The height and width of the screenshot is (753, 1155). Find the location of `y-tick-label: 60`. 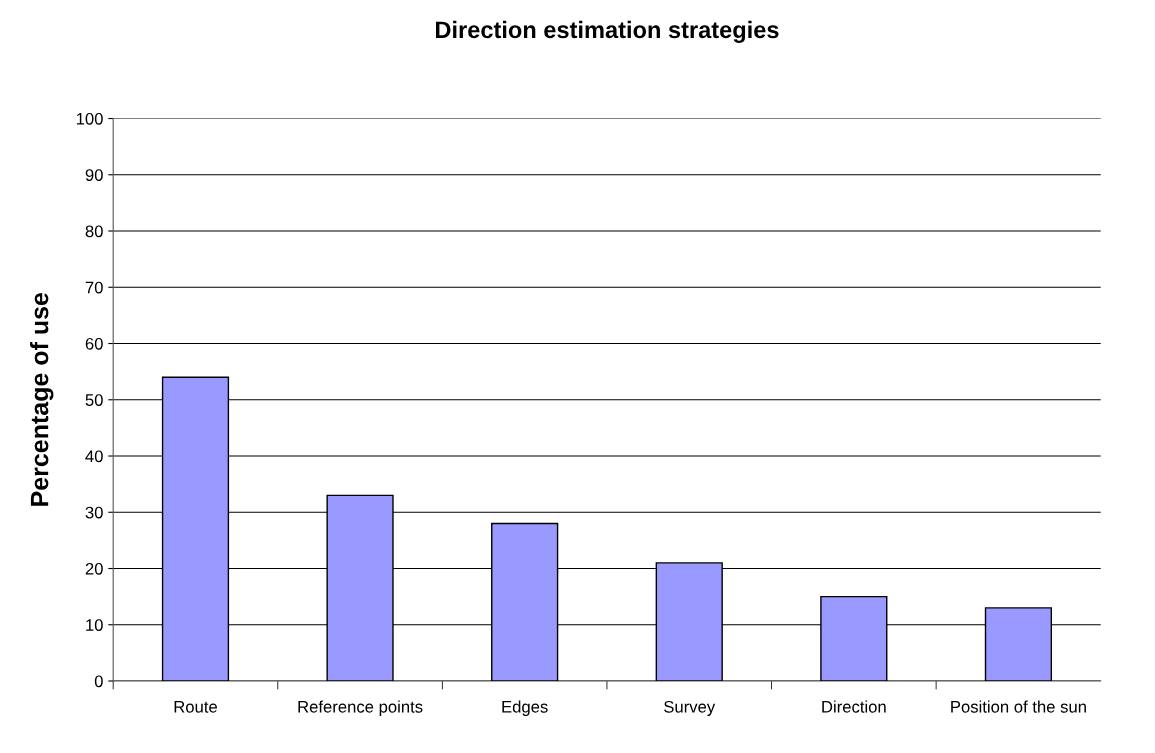

y-tick-label: 60 is located at coordinates (94, 343).